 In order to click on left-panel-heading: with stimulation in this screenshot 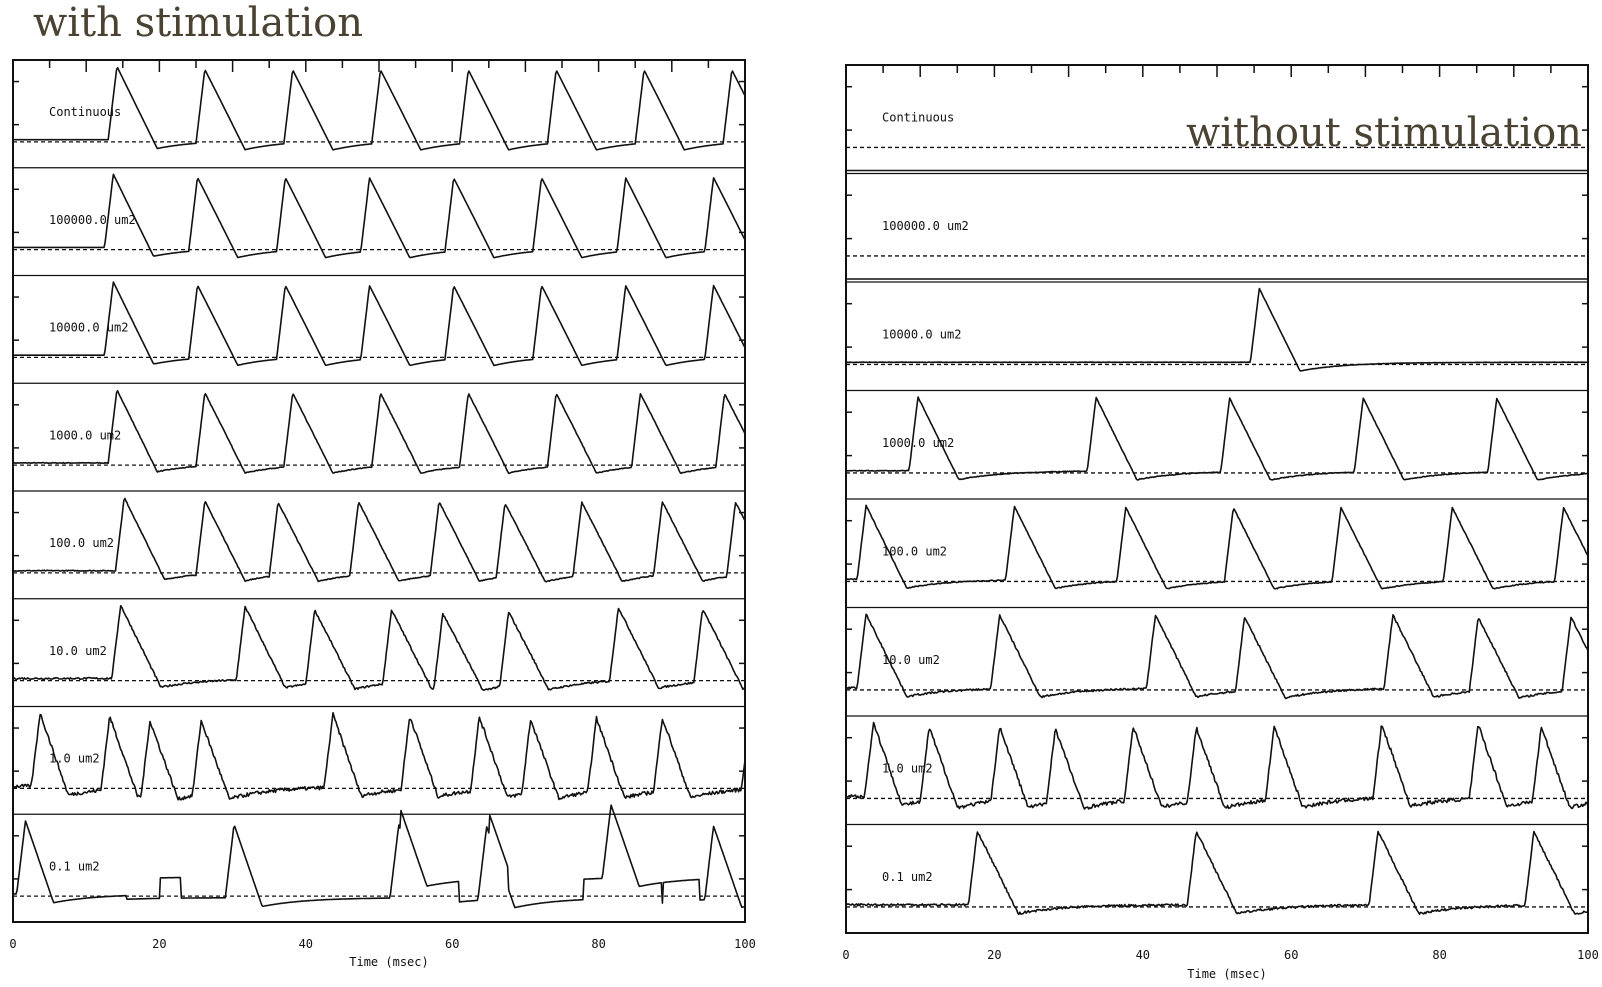, I will do `click(198, 23)`.